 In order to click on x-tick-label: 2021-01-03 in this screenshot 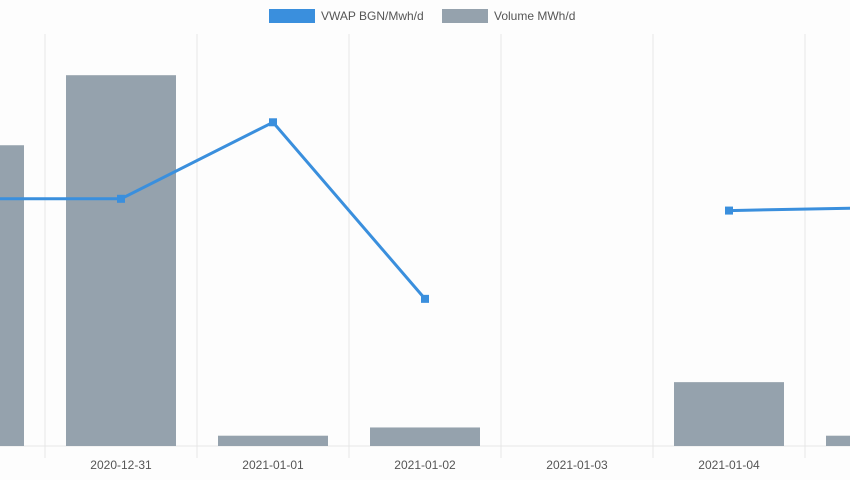, I will do `click(577, 465)`.